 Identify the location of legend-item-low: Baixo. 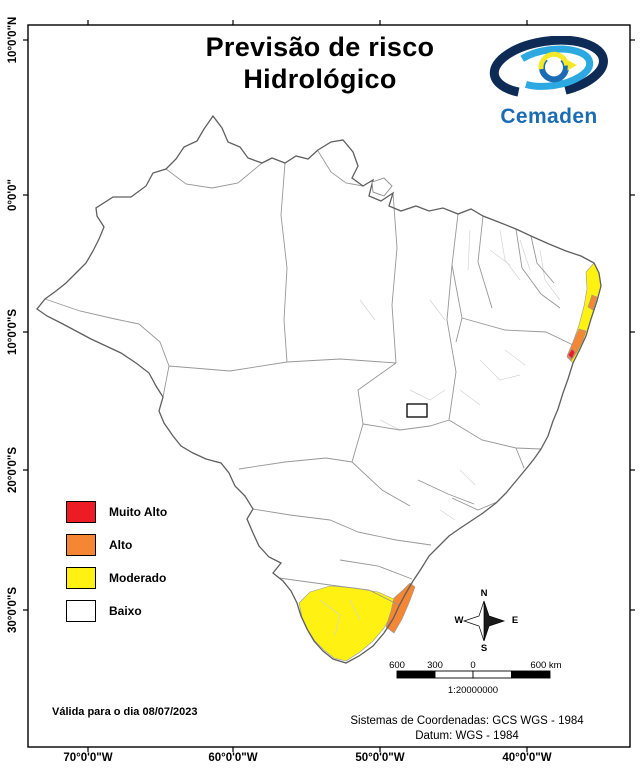
(116, 611).